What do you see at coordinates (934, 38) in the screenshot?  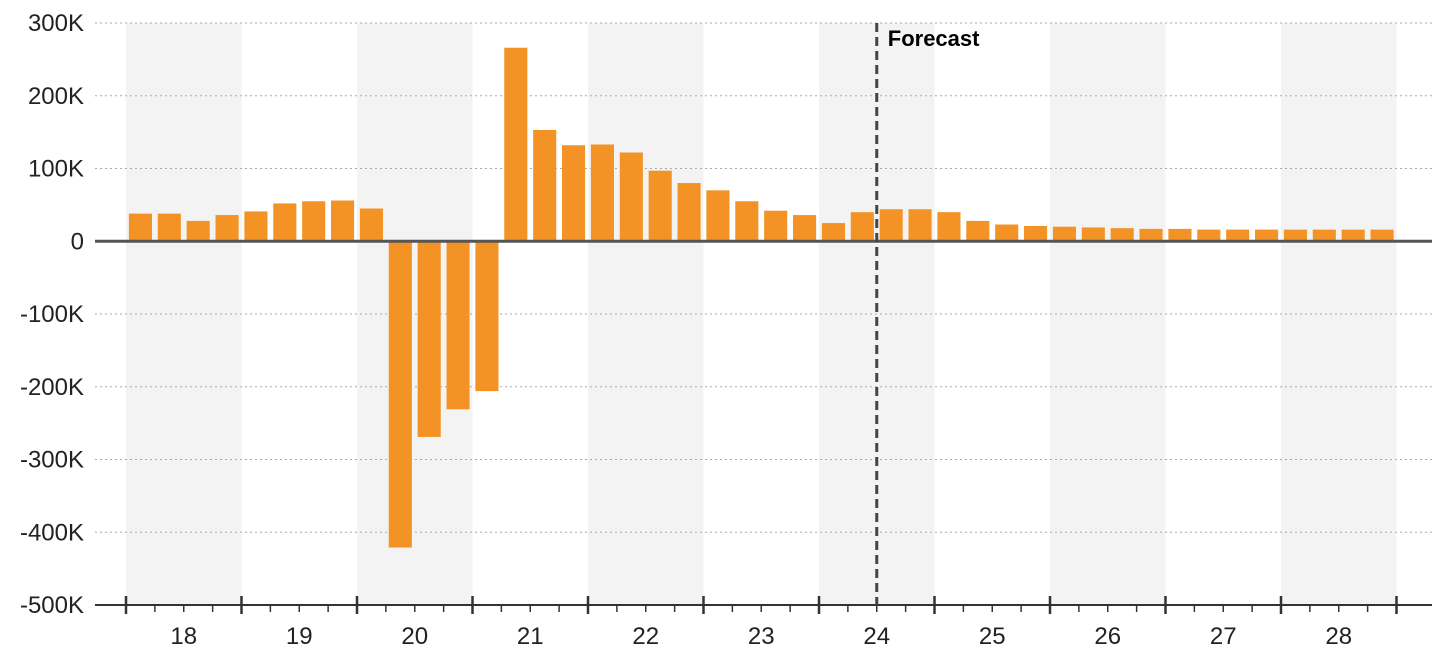 I see `forecast-label: Forecast` at bounding box center [934, 38].